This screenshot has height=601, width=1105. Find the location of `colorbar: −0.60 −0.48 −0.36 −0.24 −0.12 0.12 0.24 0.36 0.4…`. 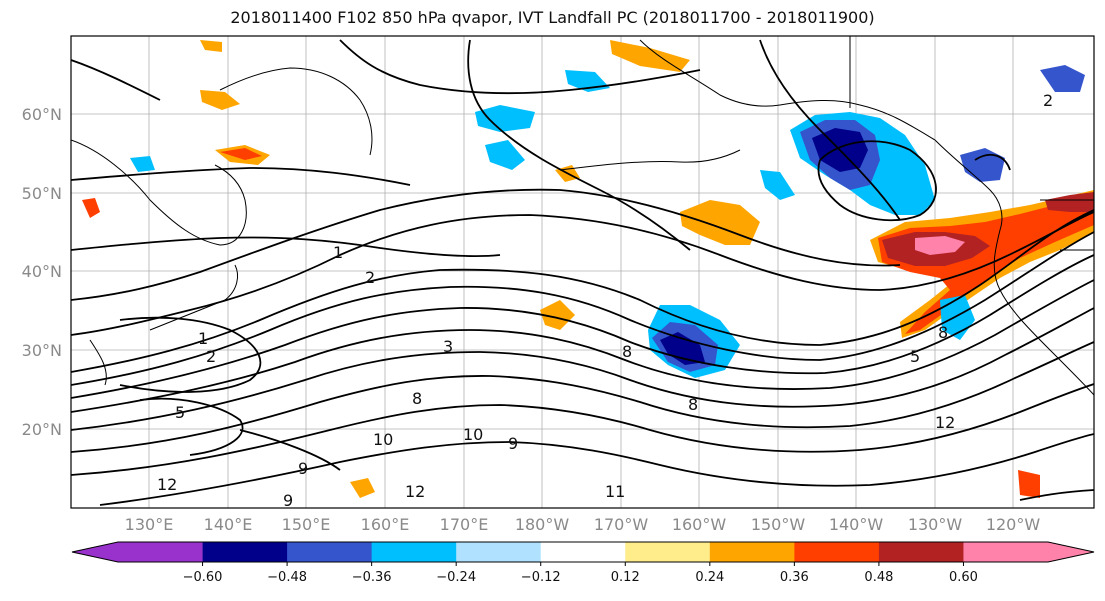

colorbar: −0.60 −0.48 −0.36 −0.24 −0.12 0.12 0.24 0.36 0.4… is located at coordinates (583, 563).